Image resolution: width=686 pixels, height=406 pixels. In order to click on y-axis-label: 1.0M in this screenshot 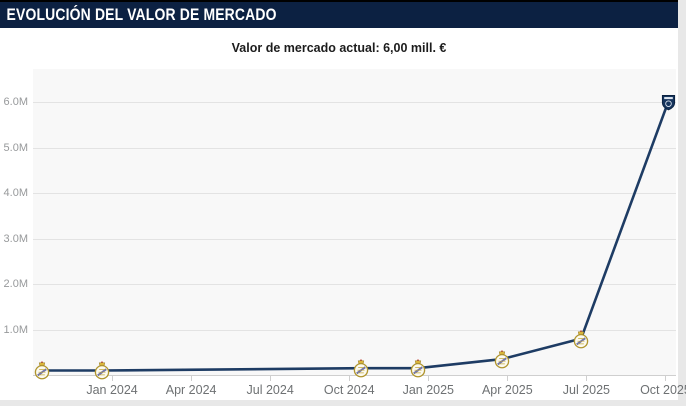, I will do `click(15, 329)`.